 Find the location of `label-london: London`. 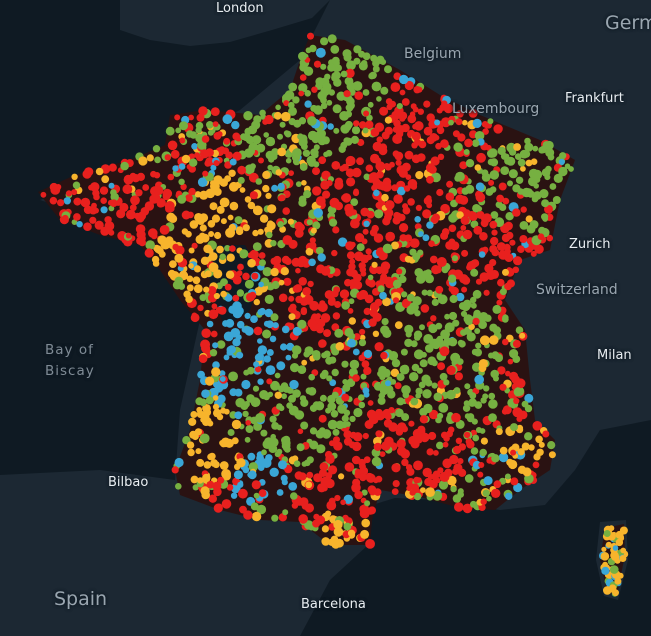

label-london: London is located at coordinates (240, 8).